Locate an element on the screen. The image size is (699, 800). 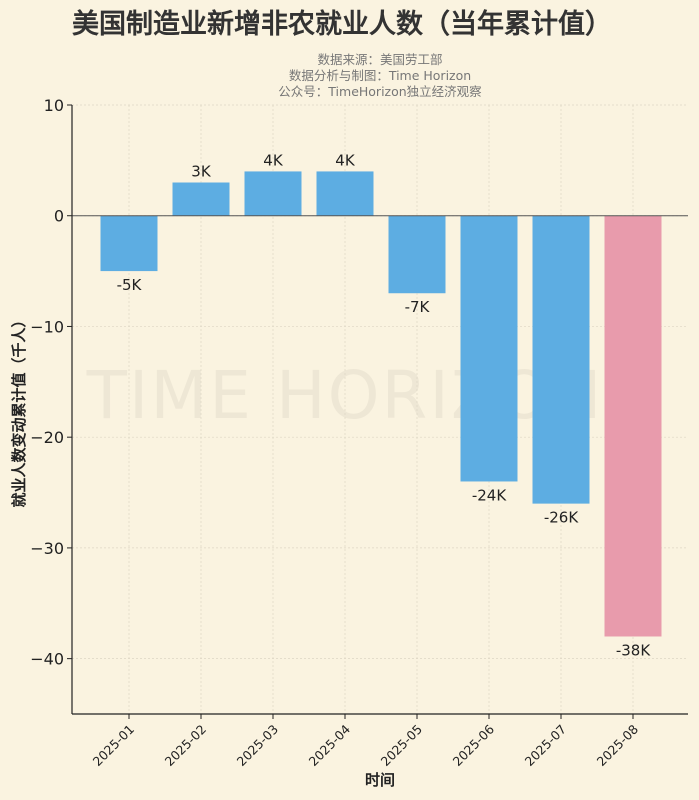
x-tick-label: 2025-04 is located at coordinates (330, 745).